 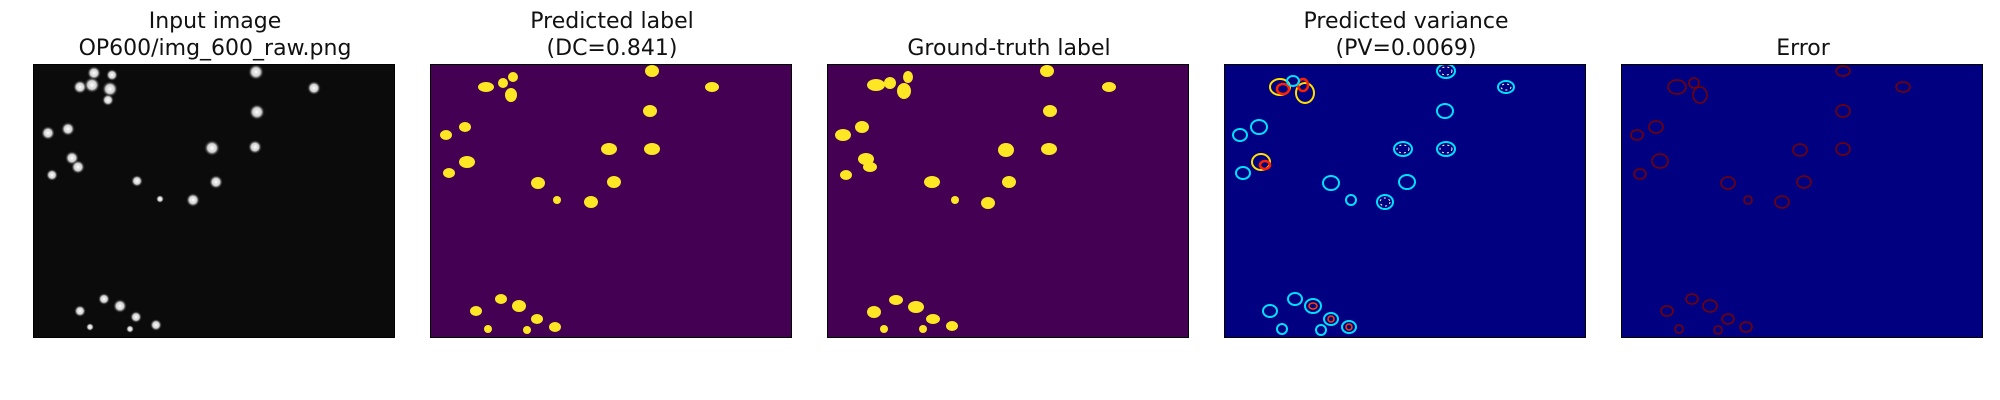 I want to click on input-image, so click(x=214, y=201).